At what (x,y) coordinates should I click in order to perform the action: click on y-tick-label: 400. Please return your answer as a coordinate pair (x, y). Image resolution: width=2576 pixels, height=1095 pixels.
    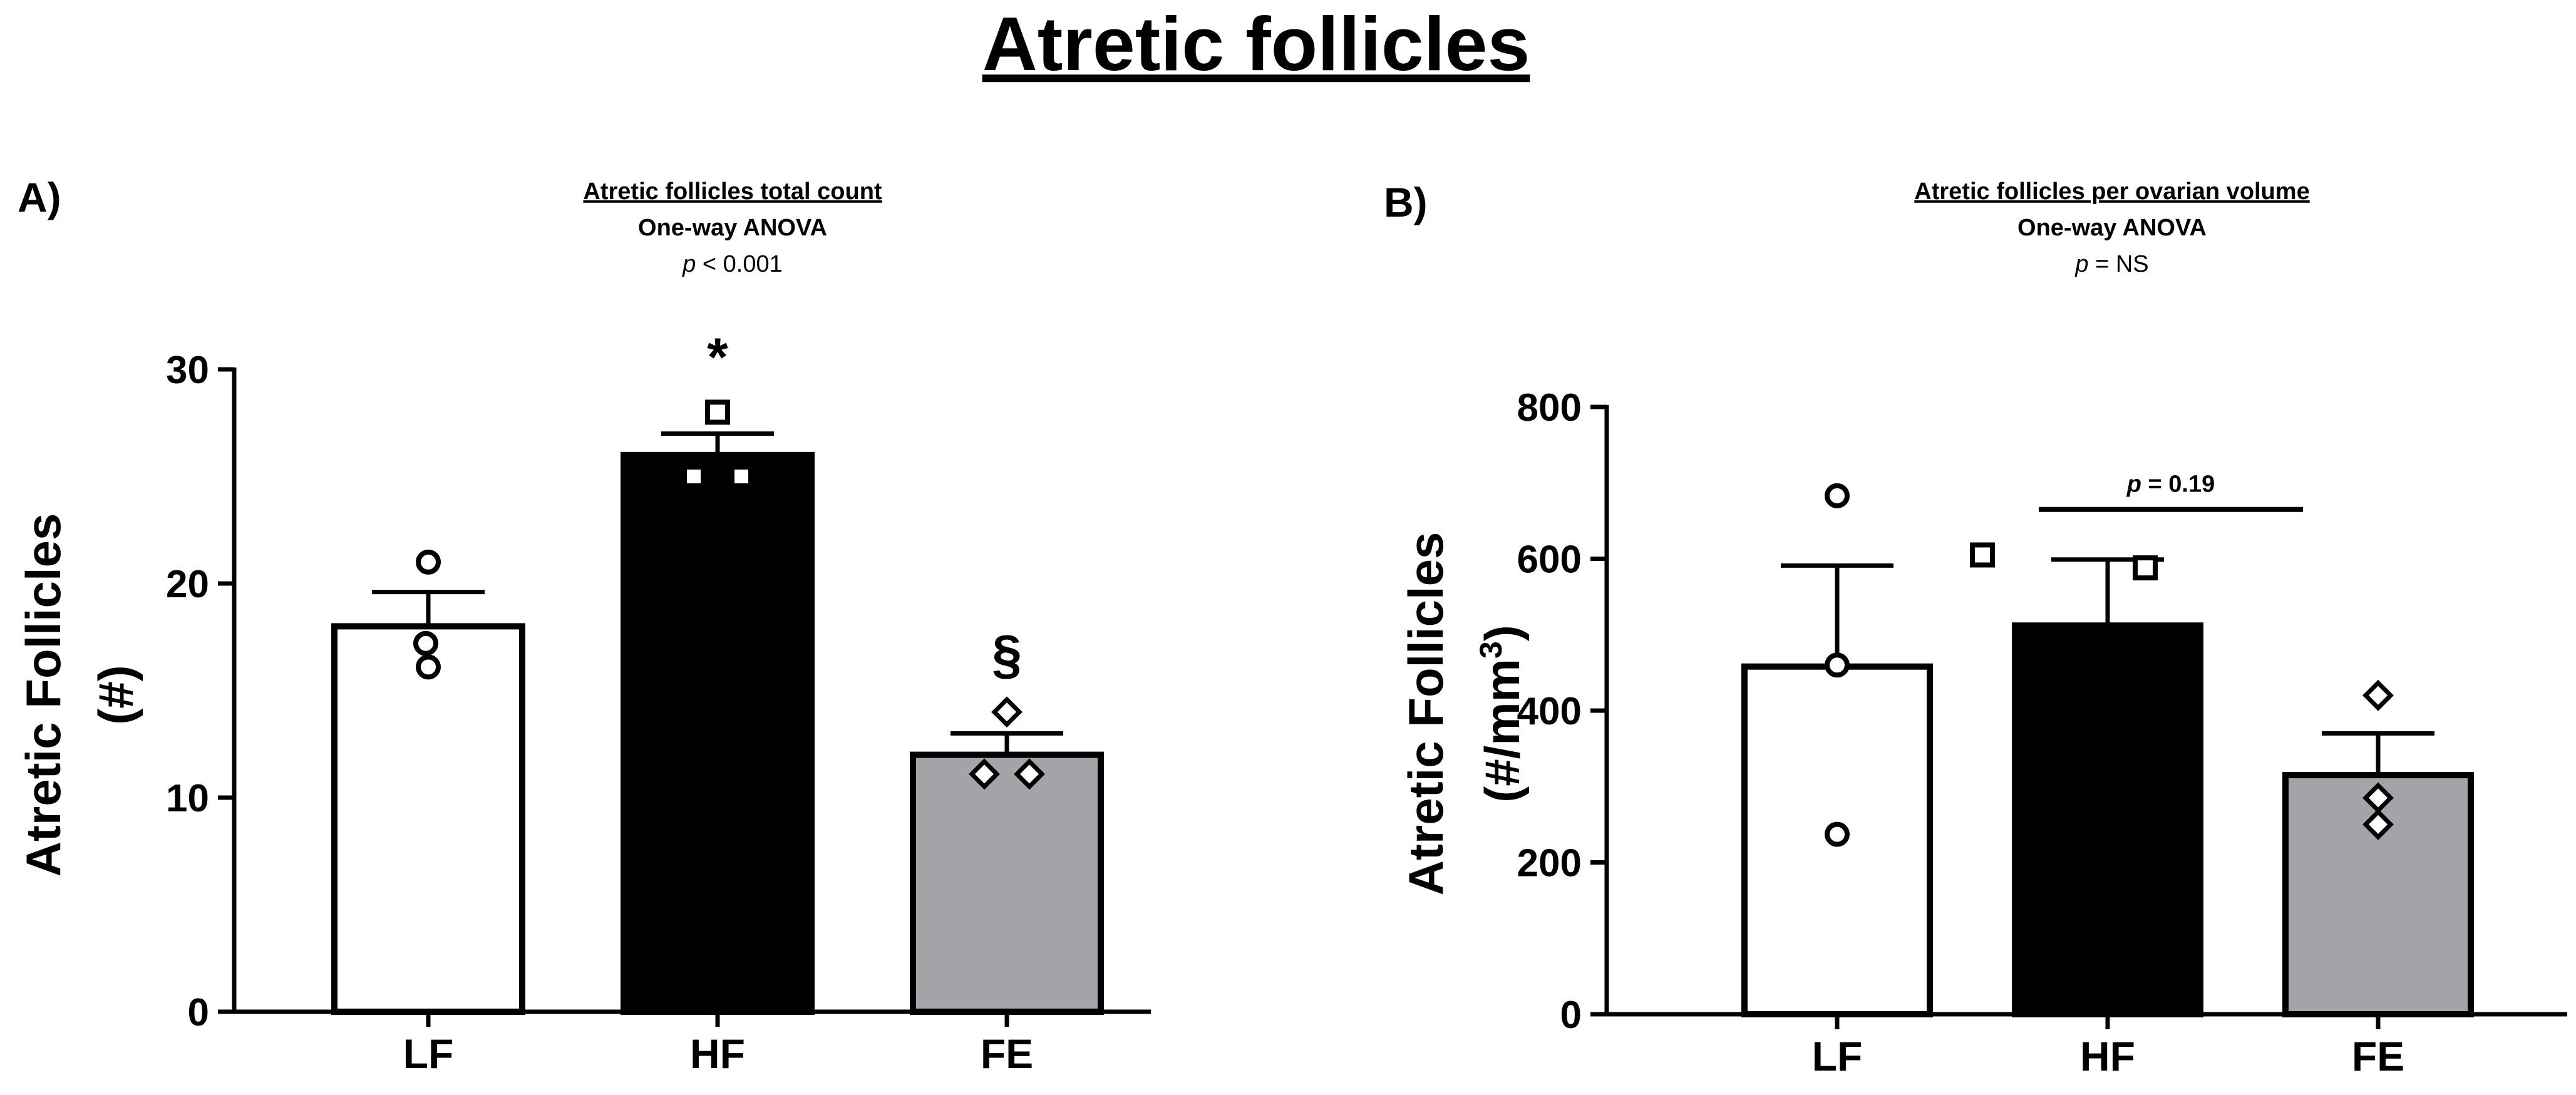
    Looking at the image, I should click on (1550, 712).